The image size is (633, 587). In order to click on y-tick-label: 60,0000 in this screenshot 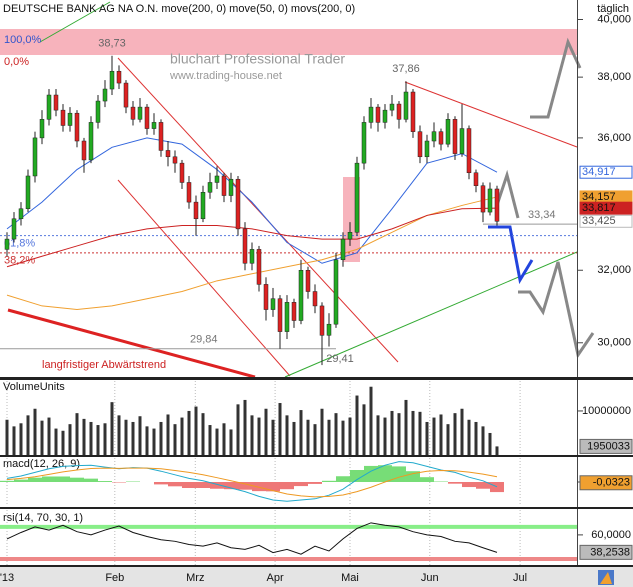, I will do `click(611, 535)`.